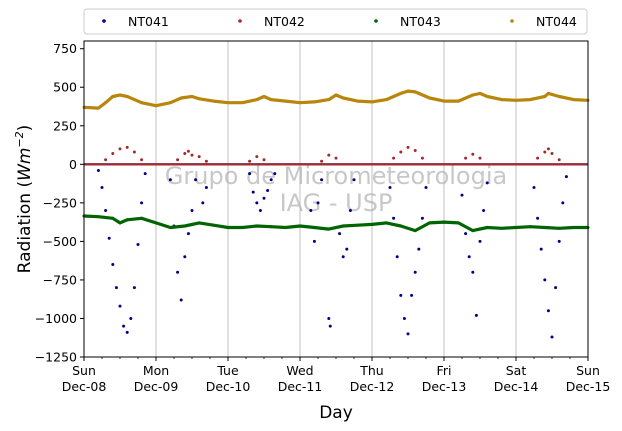 This screenshot has width=622, height=431. I want to click on x-tick-label-date-6: Dec-14, so click(516, 386).